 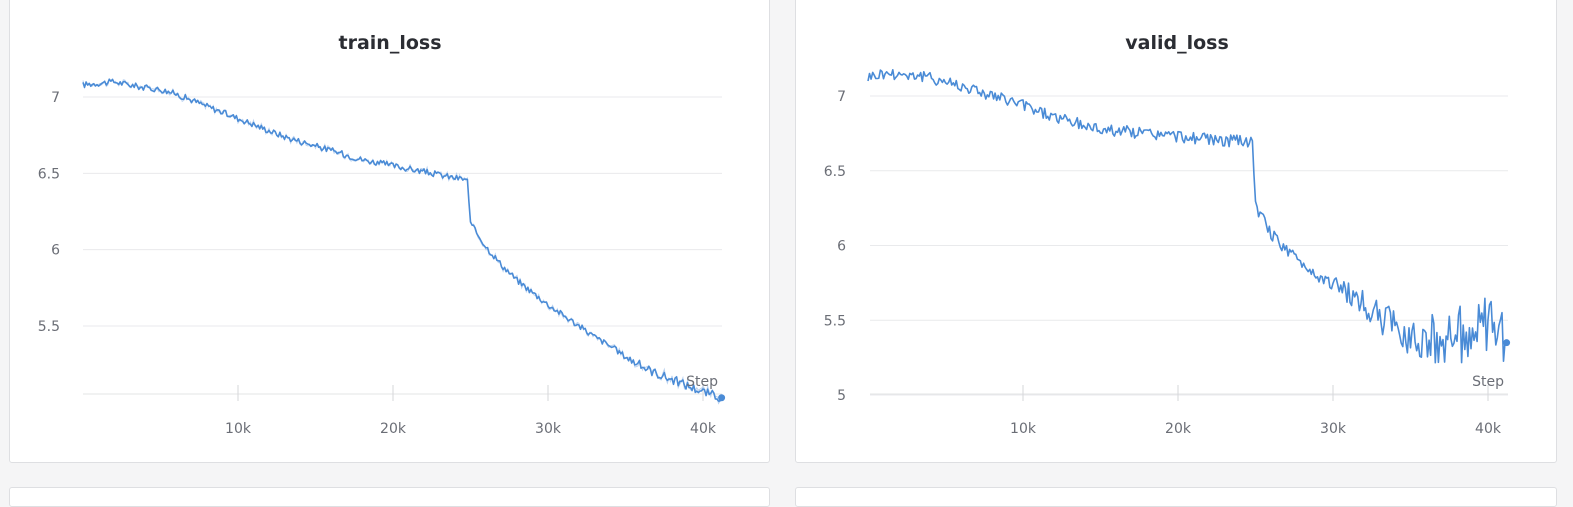 What do you see at coordinates (1176, 497) in the screenshot?
I see `next-panel-right` at bounding box center [1176, 497].